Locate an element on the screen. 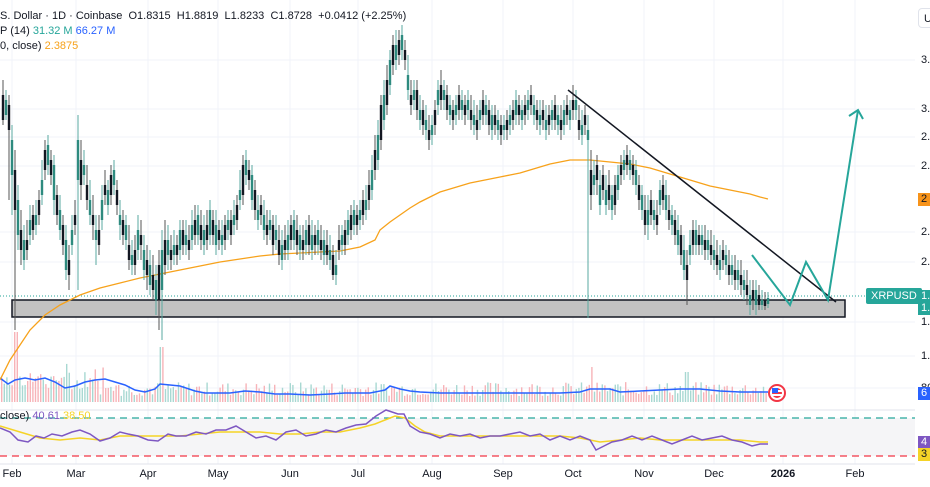 The image size is (930, 487). rsi-band-background is located at coordinates (457, 437).